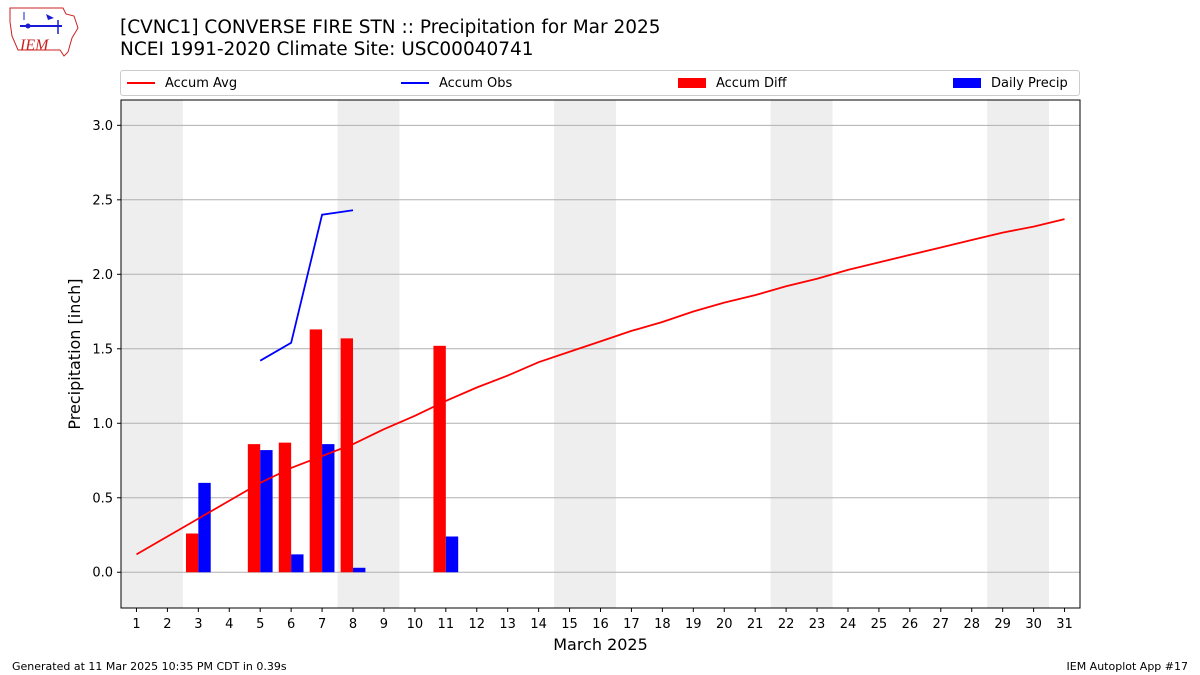 The width and height of the screenshot is (1200, 675). Describe the element at coordinates (692, 83) in the screenshot. I see `legend-swatch-accum-diff` at that location.